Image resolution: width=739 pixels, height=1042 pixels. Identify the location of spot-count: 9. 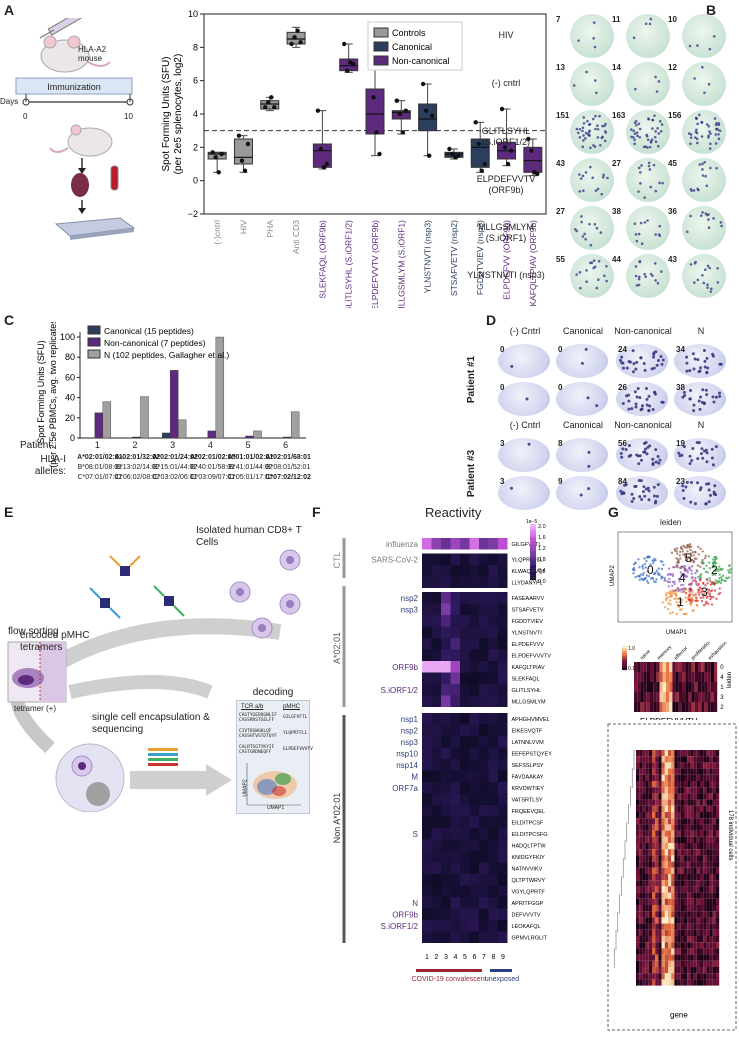
(560, 481).